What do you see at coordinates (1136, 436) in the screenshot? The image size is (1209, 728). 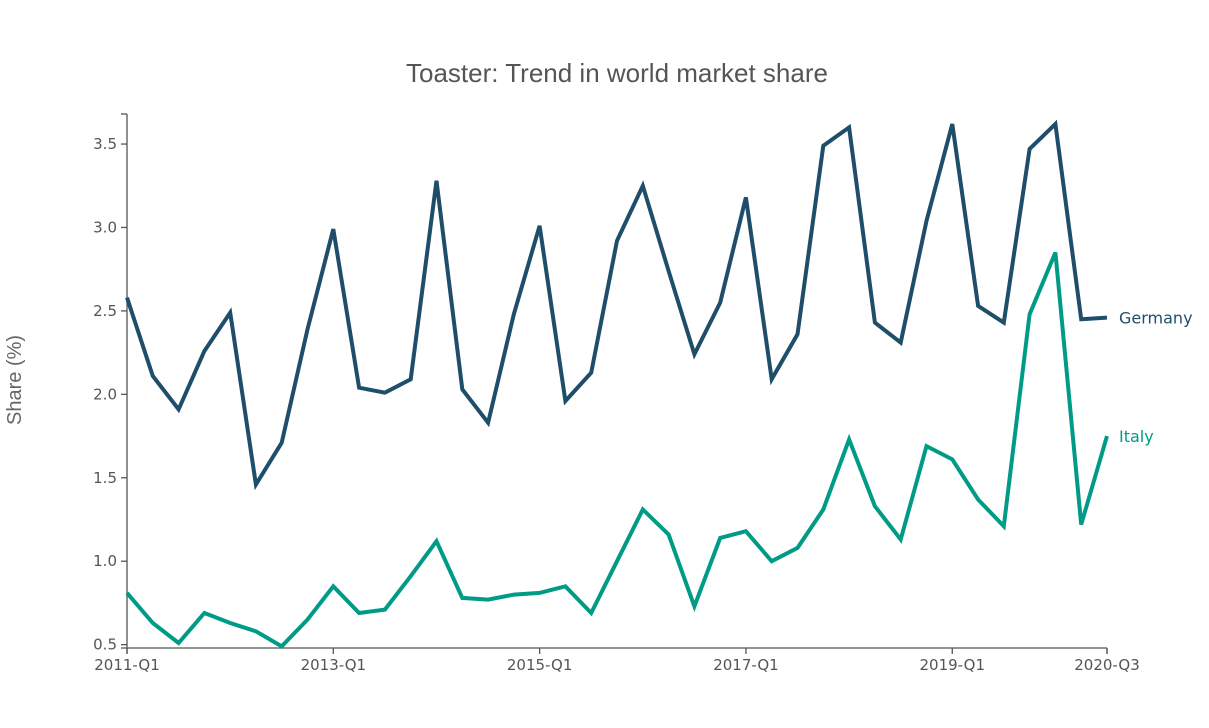 I see `series-label-italy: Italy` at bounding box center [1136, 436].